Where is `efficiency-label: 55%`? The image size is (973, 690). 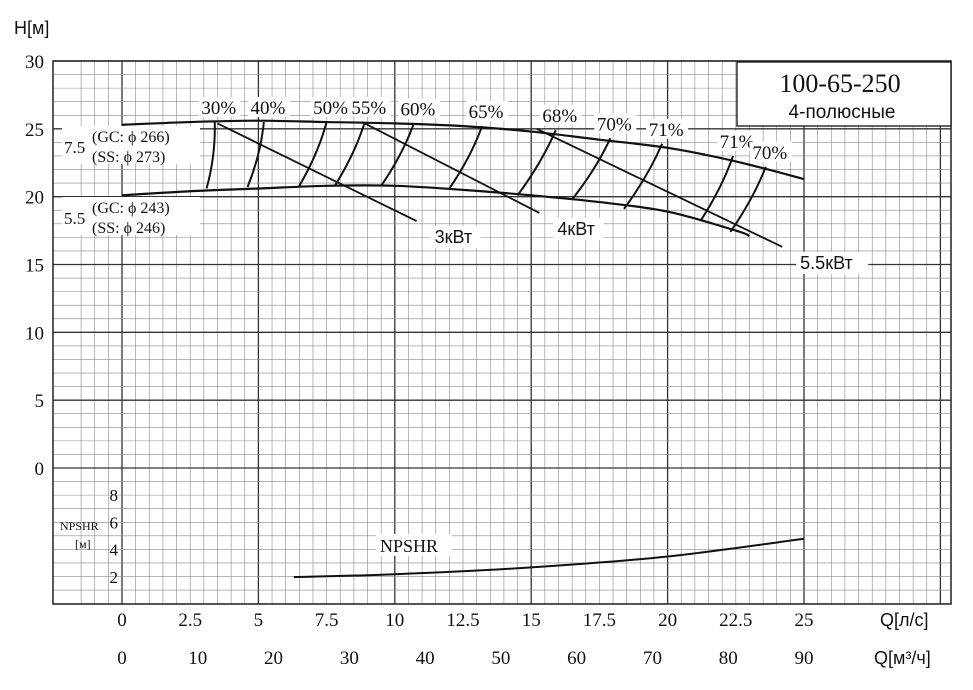 efficiency-label: 55% is located at coordinates (368, 108).